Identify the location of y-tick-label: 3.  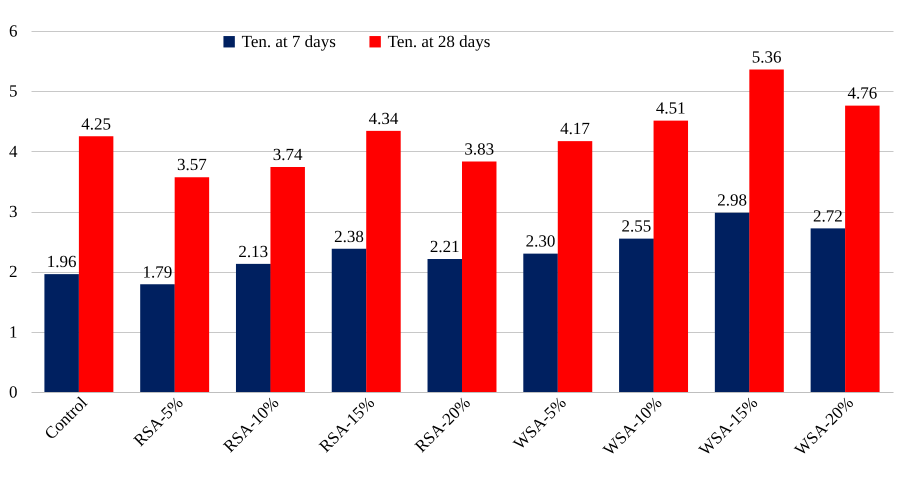
(13, 211).